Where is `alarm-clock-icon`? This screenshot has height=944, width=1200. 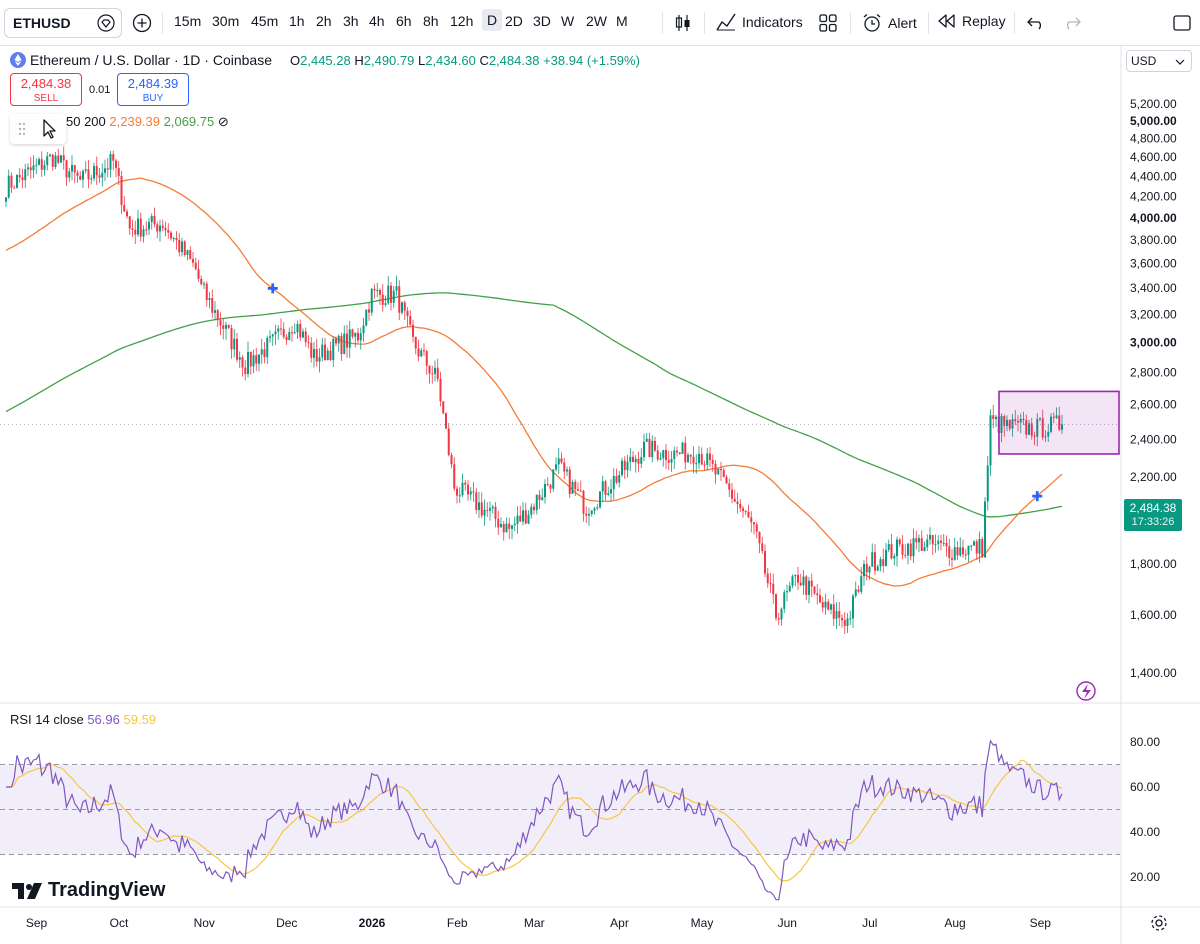
alarm-clock-icon is located at coordinates (872, 23).